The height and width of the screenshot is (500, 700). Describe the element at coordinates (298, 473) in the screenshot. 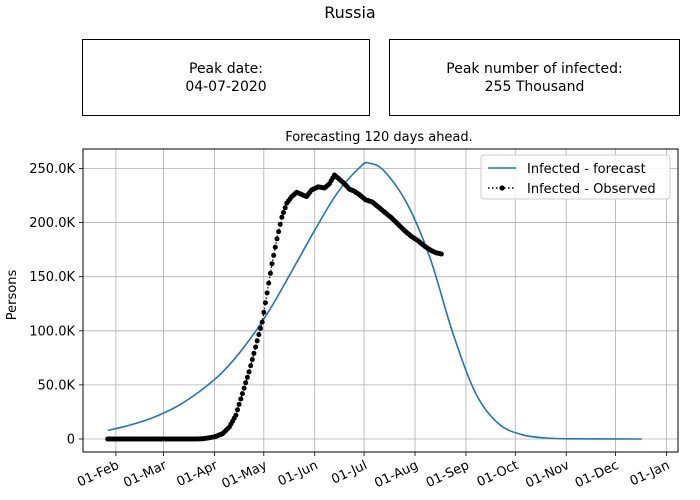

I see `x-tick-label: 01-Jun` at that location.